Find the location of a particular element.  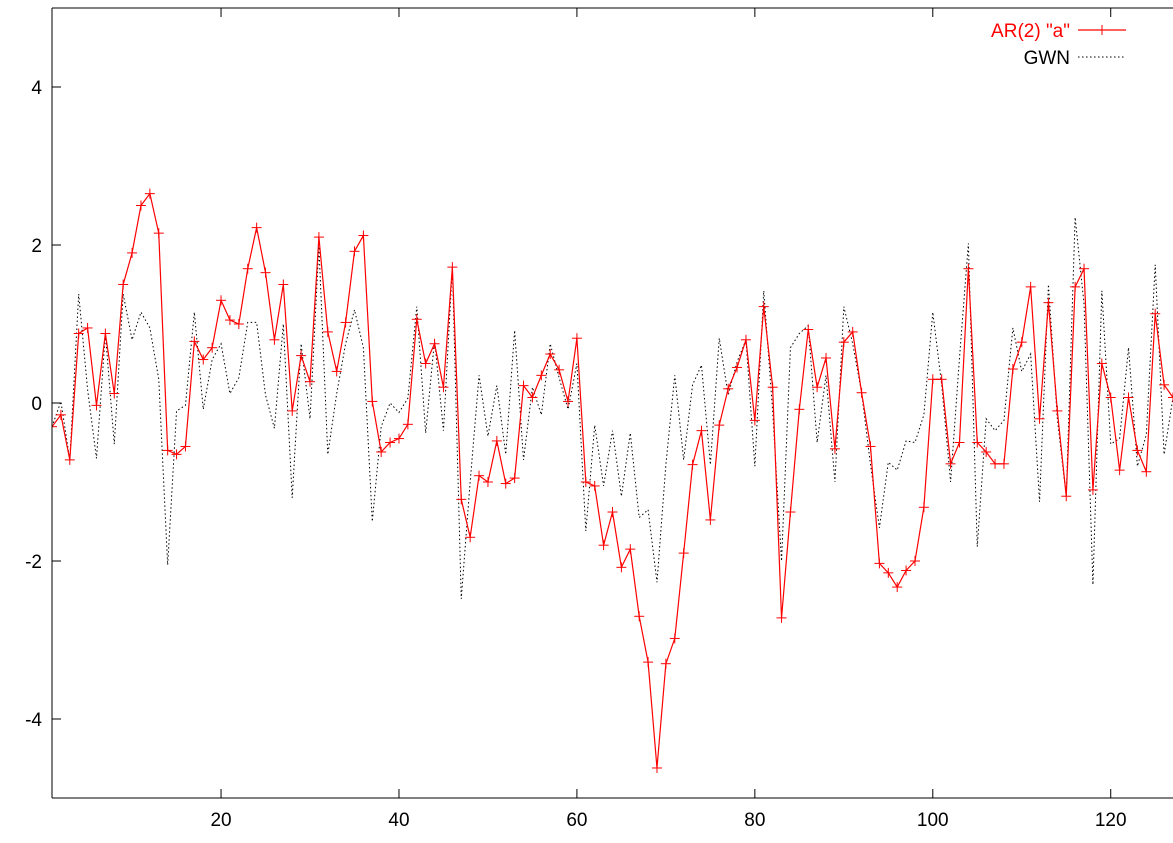

legend-label-gwn: GWN is located at coordinates (1047, 58).